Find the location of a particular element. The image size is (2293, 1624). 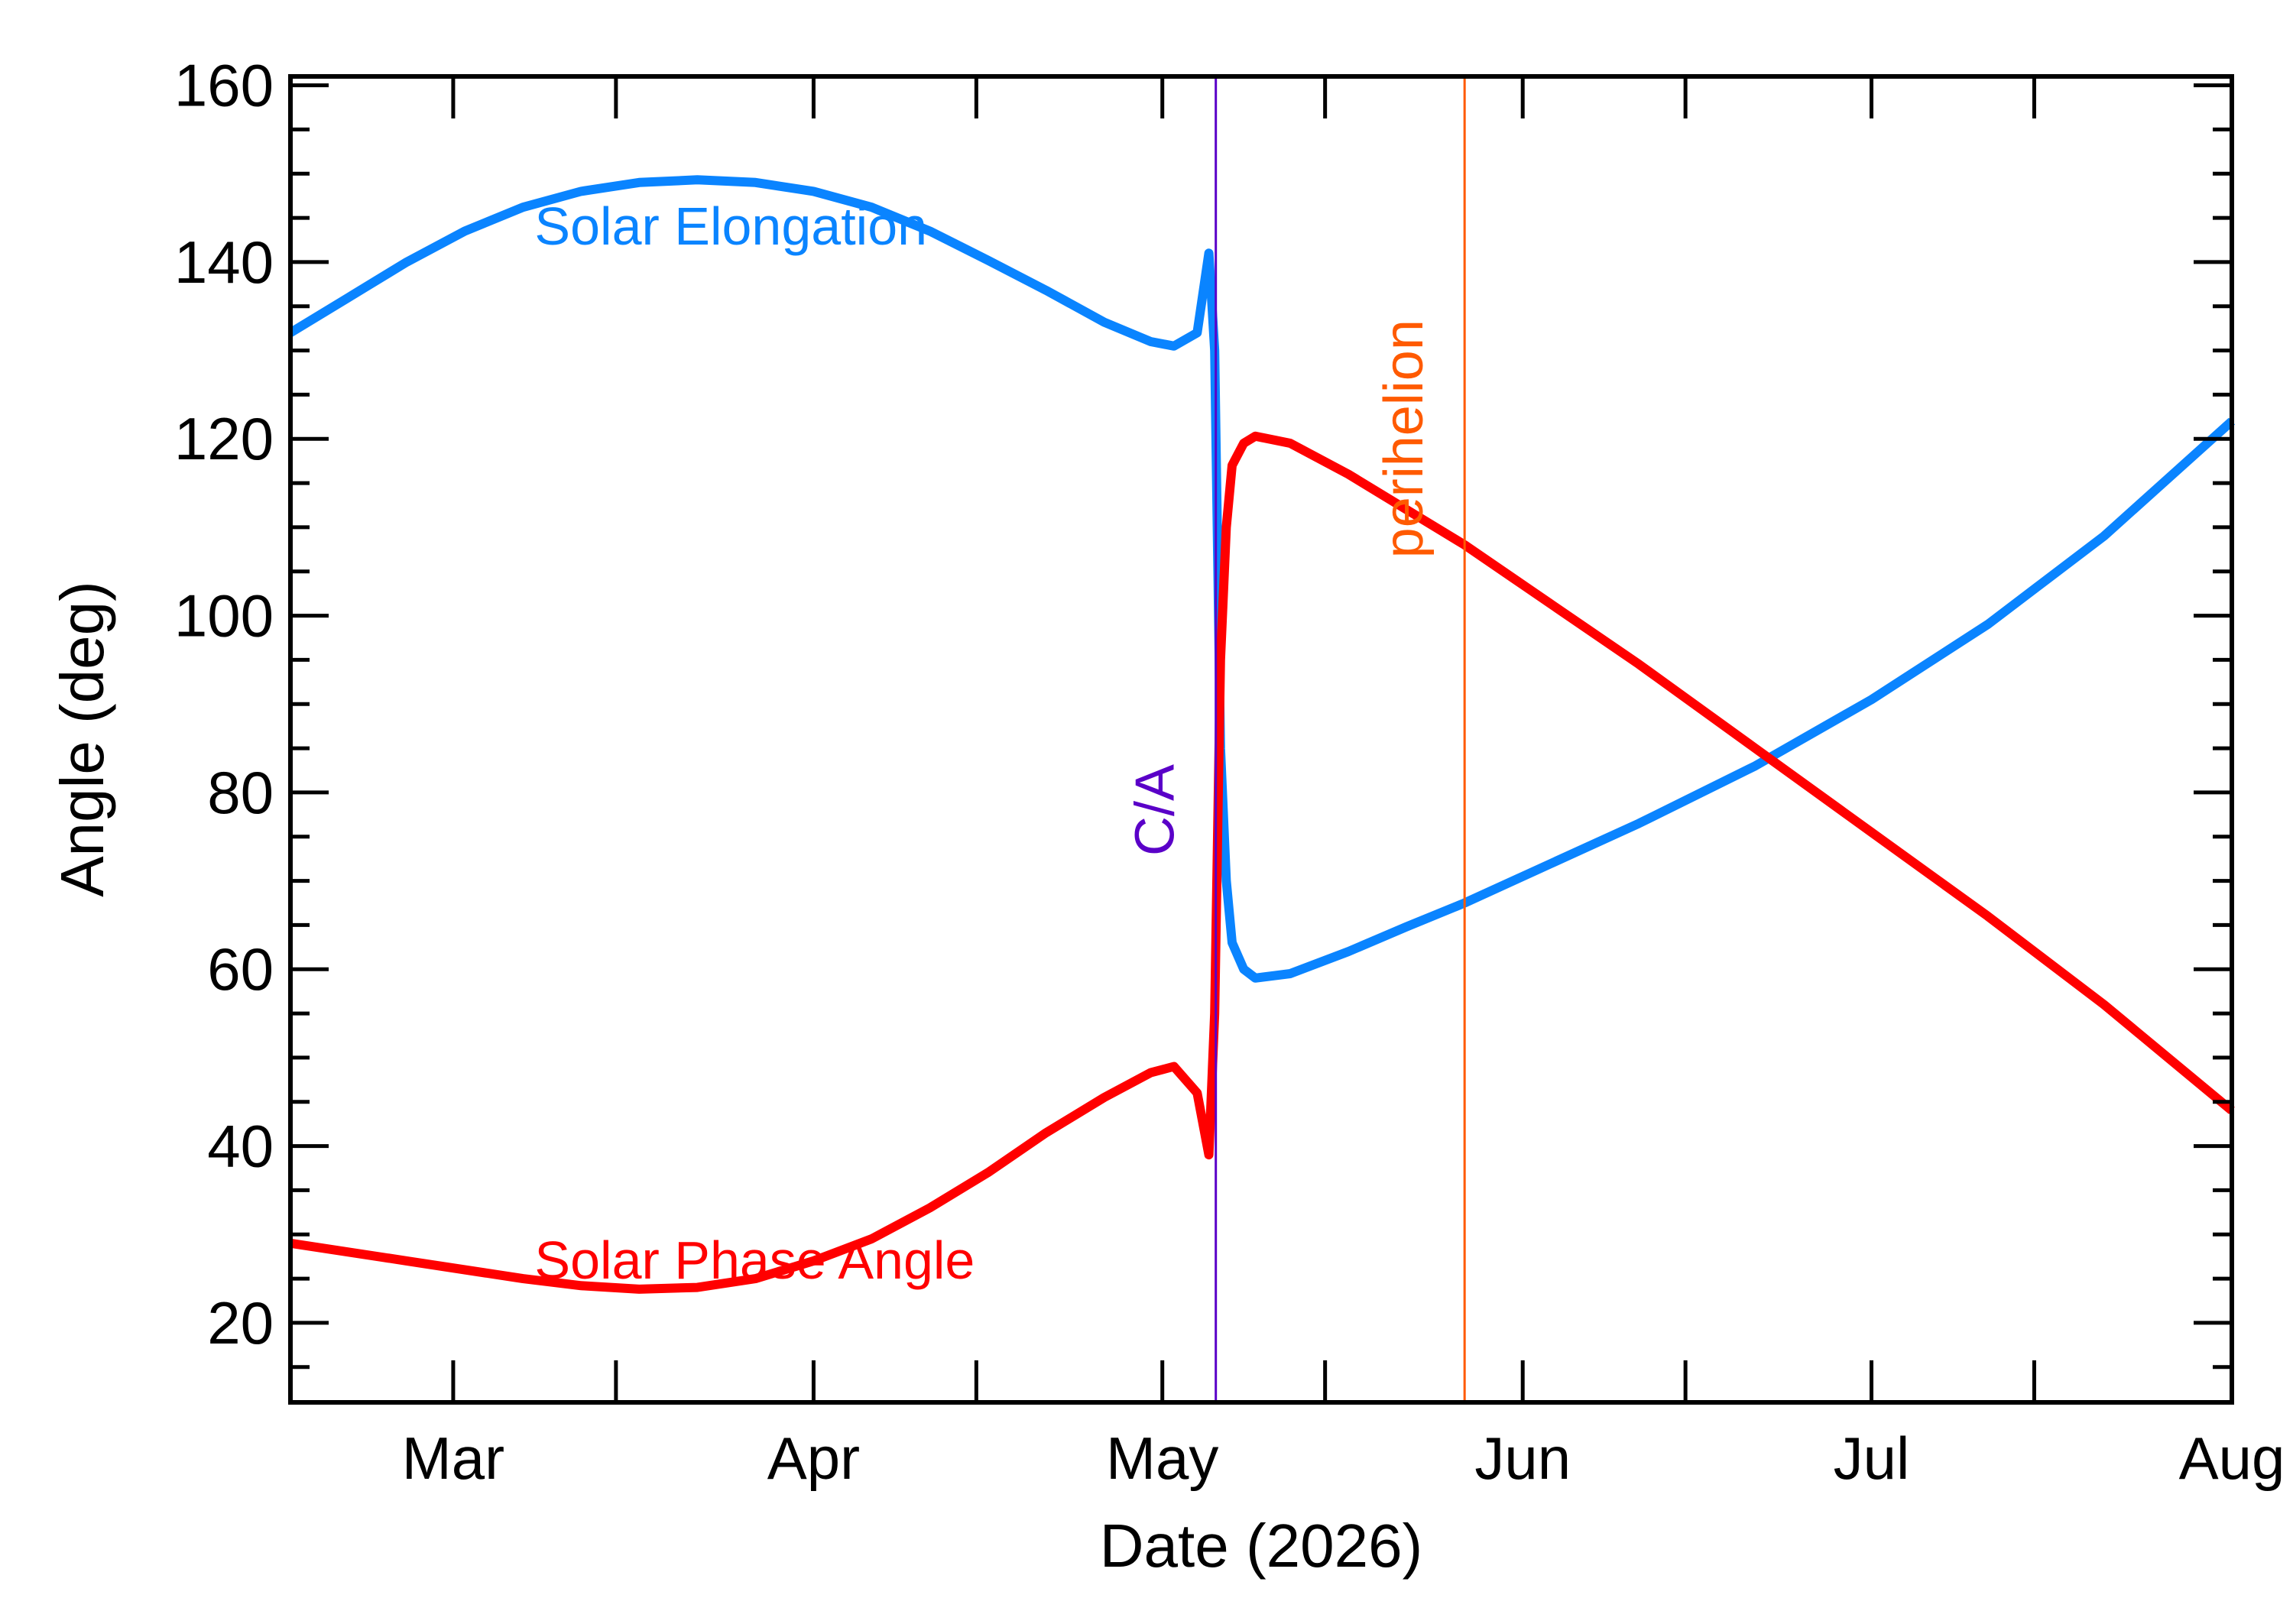

series-labels: Solar Elongation Solar Phase Angle is located at coordinates (754, 743).